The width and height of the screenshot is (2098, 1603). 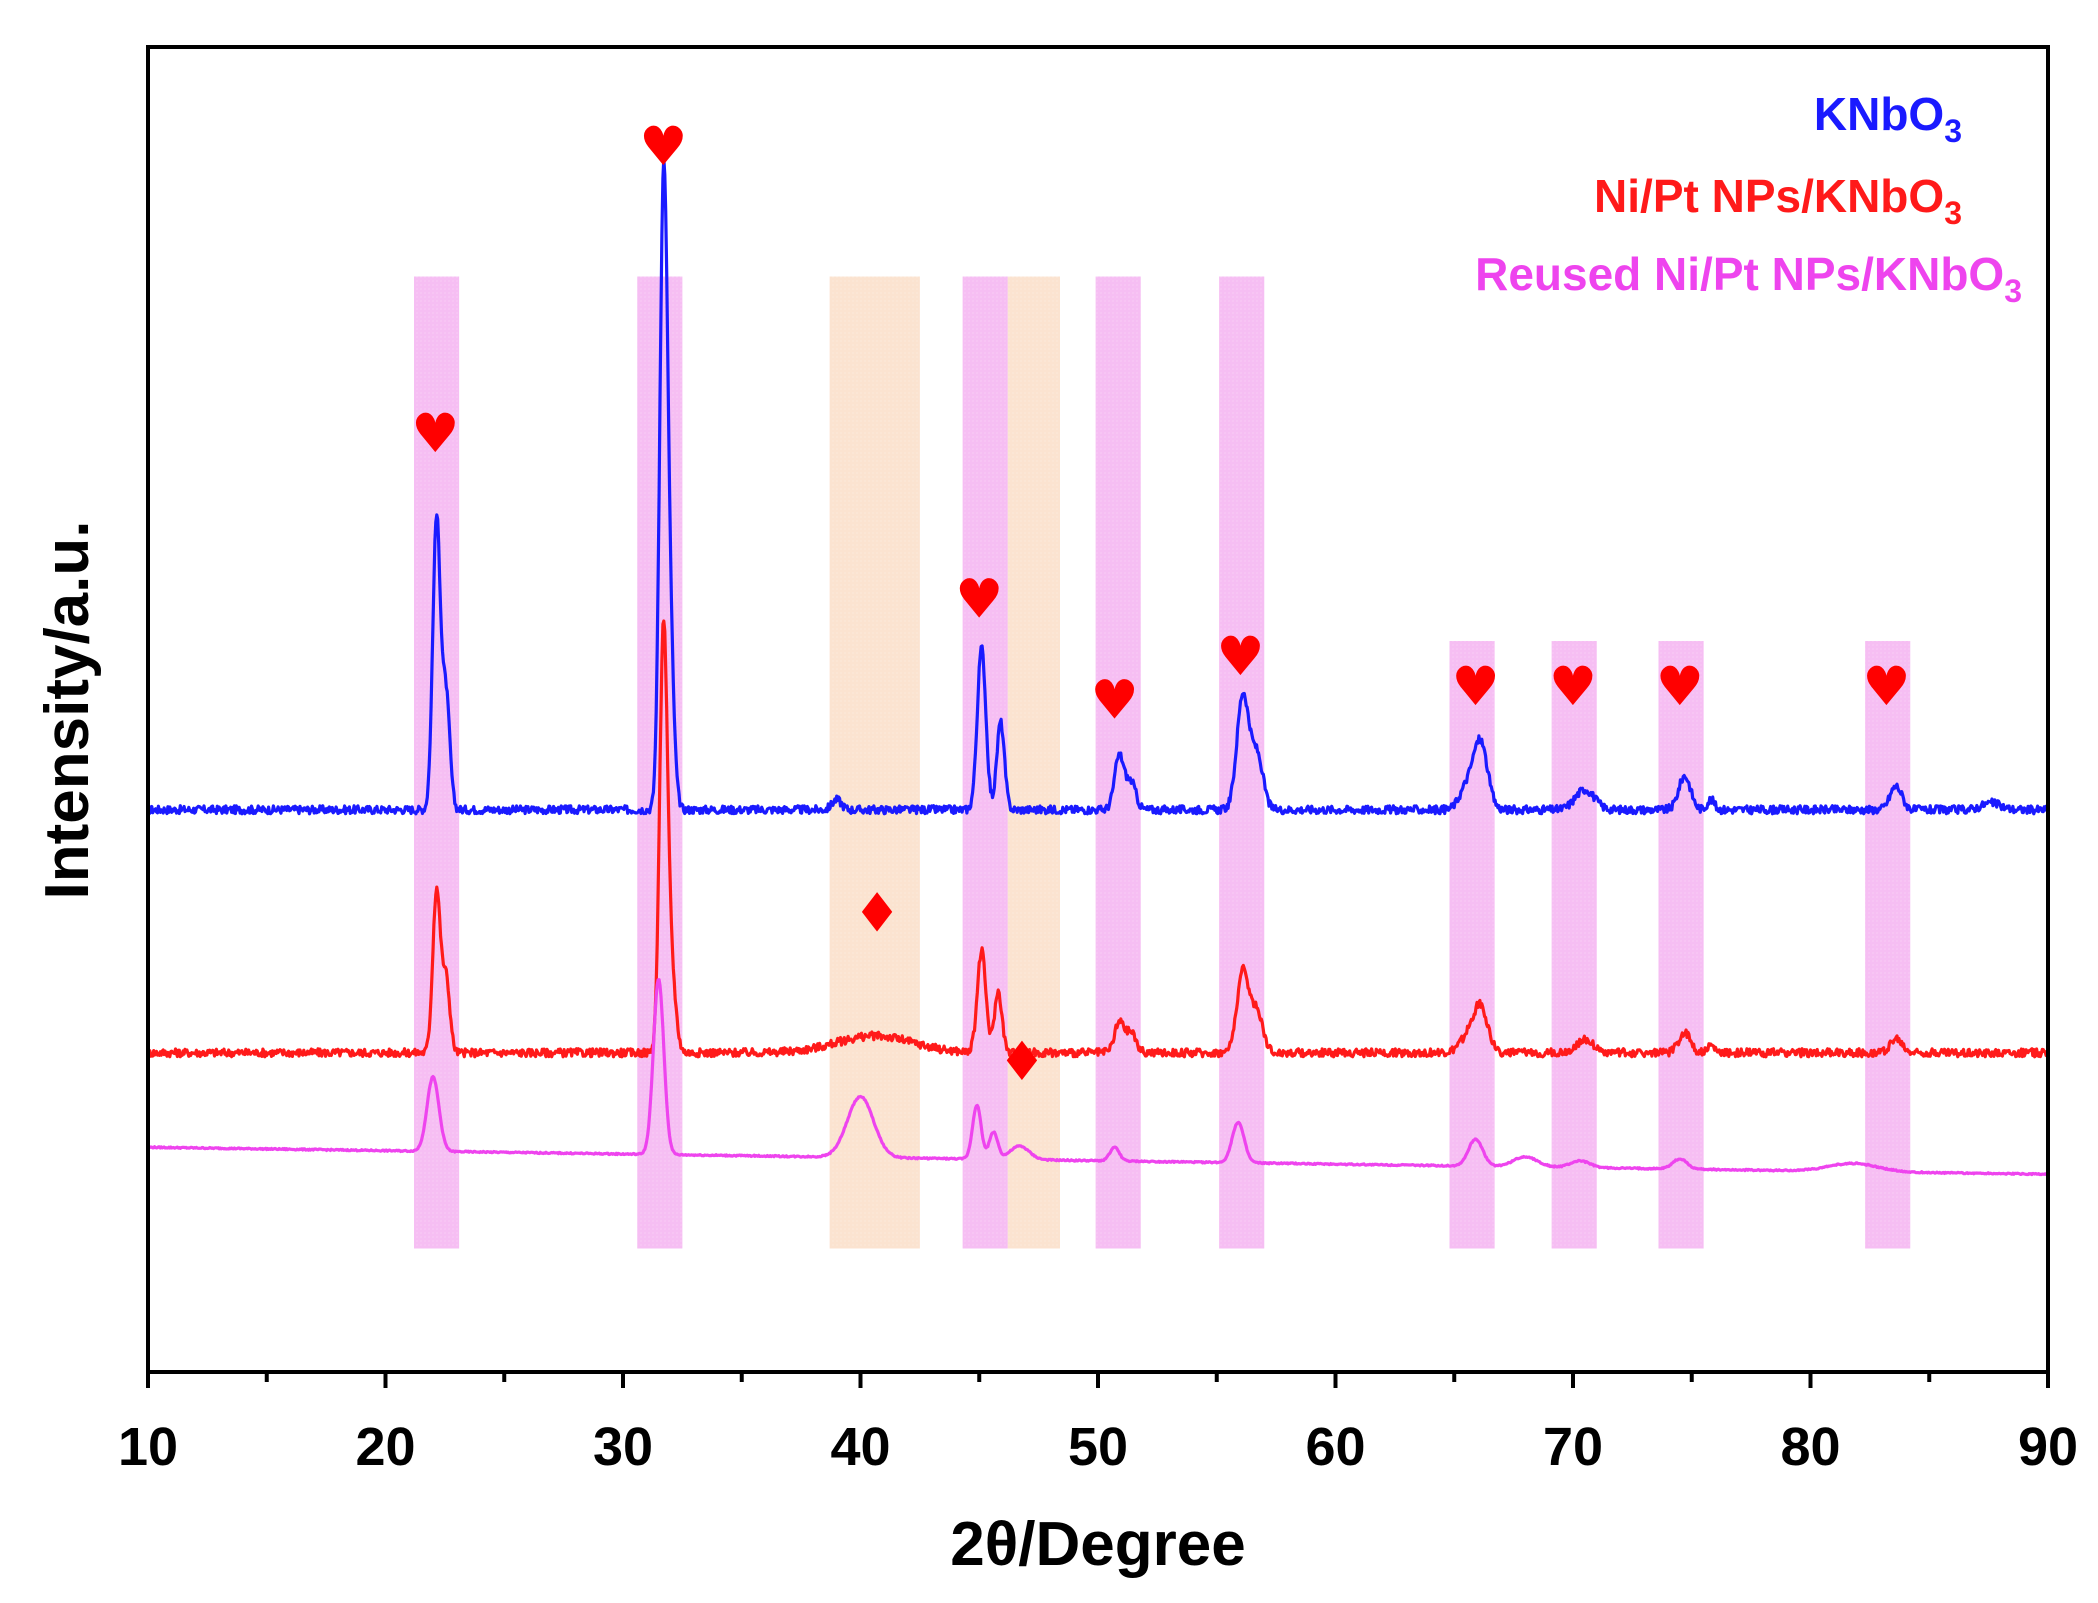 I want to click on legend-entry-knbo3: KNbO3, so click(x=1888, y=118).